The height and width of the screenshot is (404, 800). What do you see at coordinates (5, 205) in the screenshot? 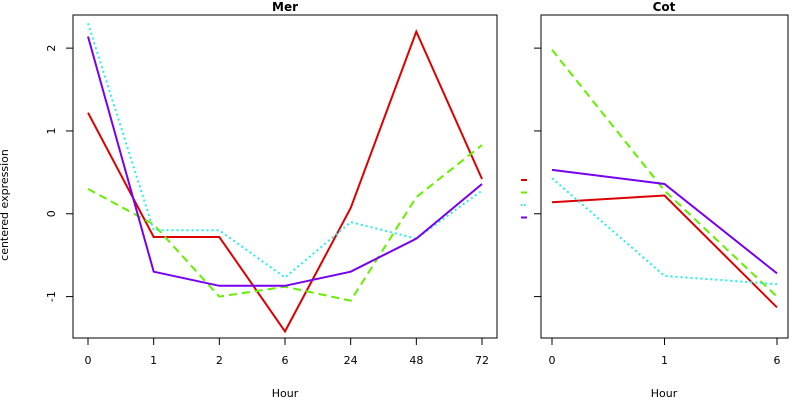
I see `y-axis-label: centered expression` at bounding box center [5, 205].